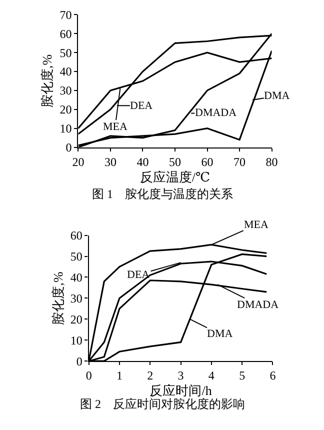 This screenshot has height=430, width=324. I want to click on x-tick-label: 3, so click(181, 375).